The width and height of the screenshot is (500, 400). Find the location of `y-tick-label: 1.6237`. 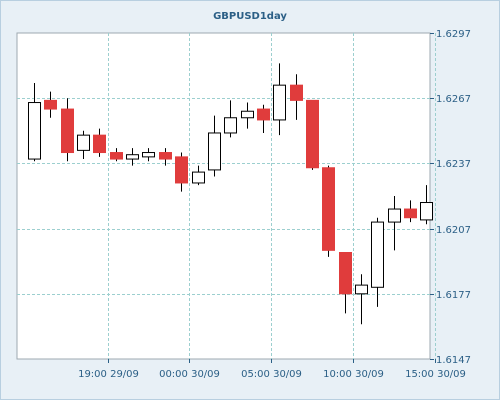

y-tick-label: 1.6237 is located at coordinates (453, 164).